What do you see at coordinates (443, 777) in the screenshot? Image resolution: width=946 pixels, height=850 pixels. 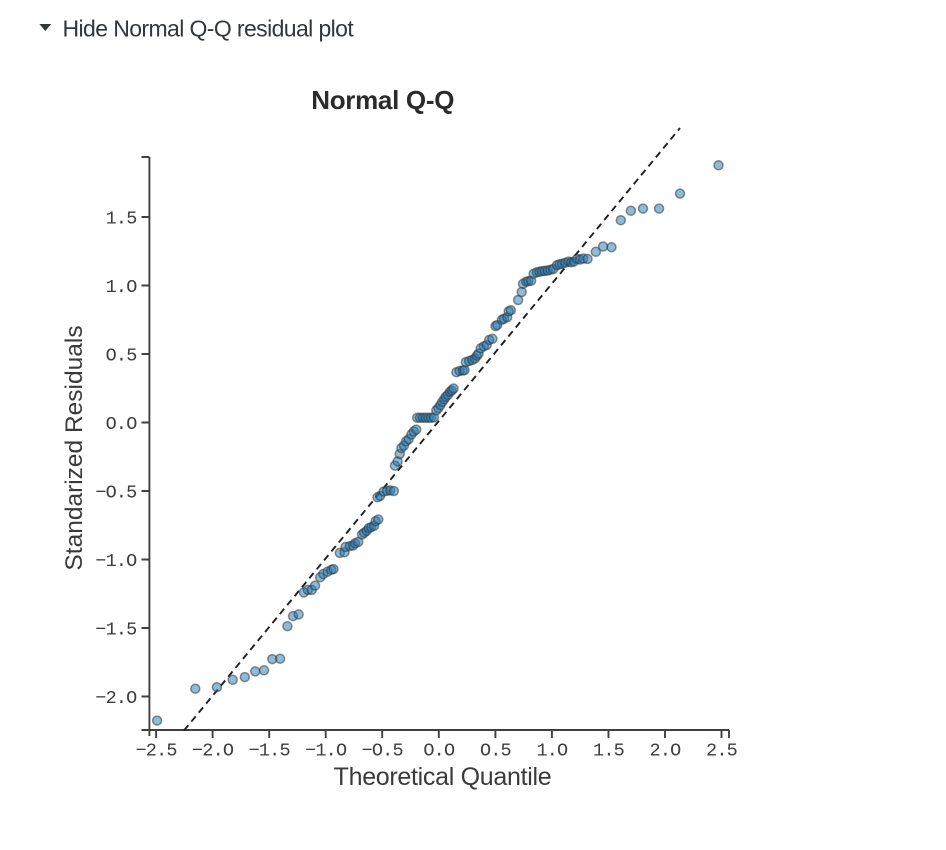 I see `svg-text: Theoretical Quantile` at bounding box center [443, 777].